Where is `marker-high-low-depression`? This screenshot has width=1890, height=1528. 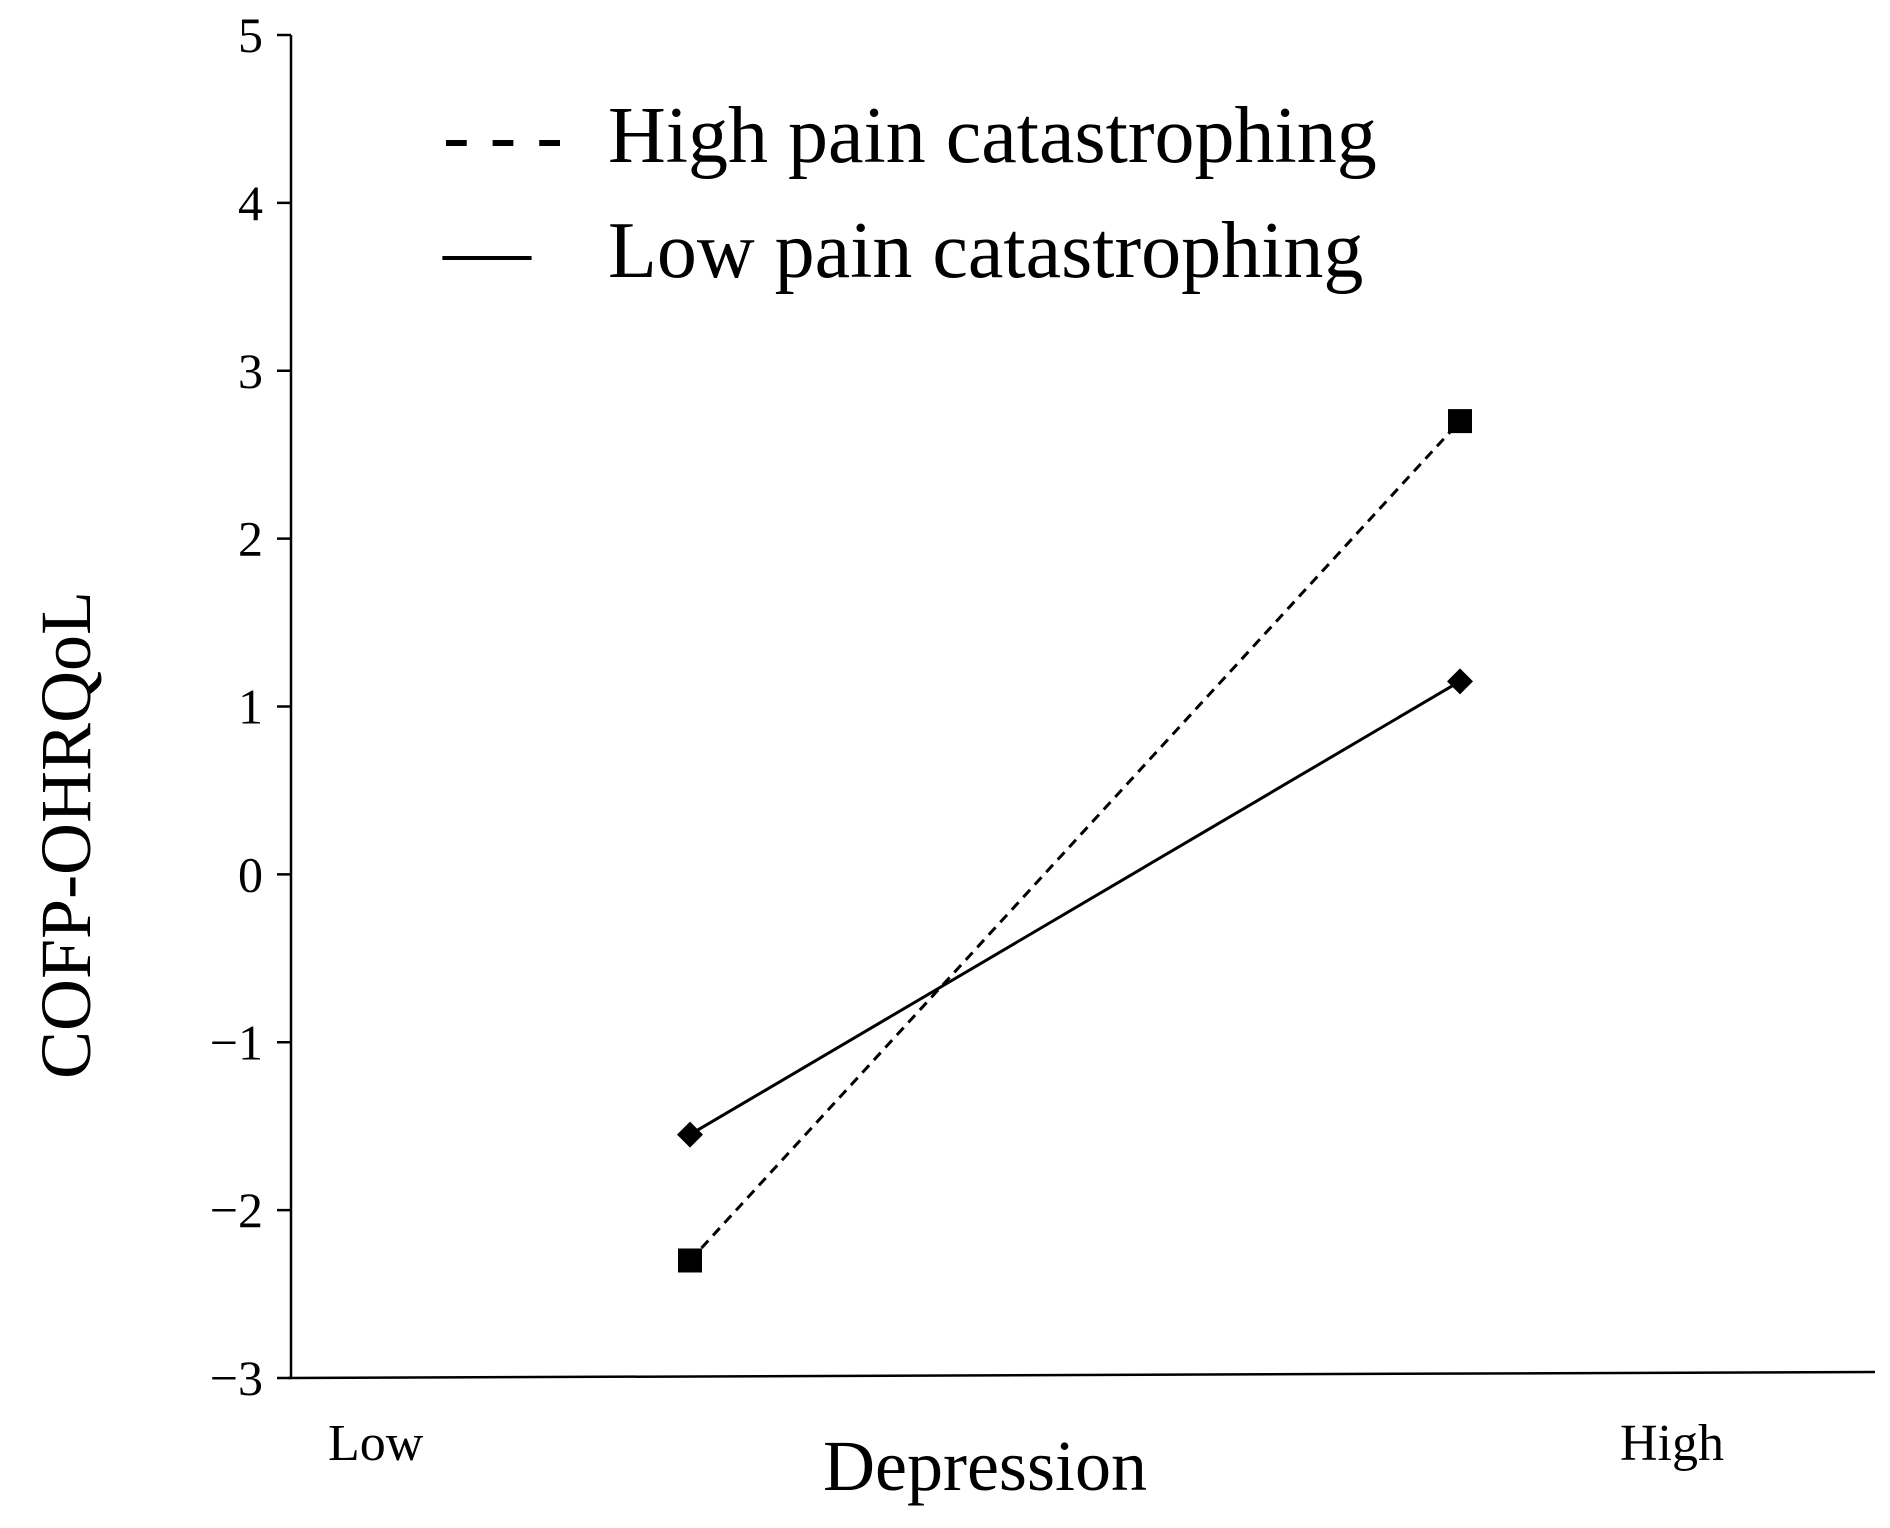
marker-high-low-depression is located at coordinates (690, 1260).